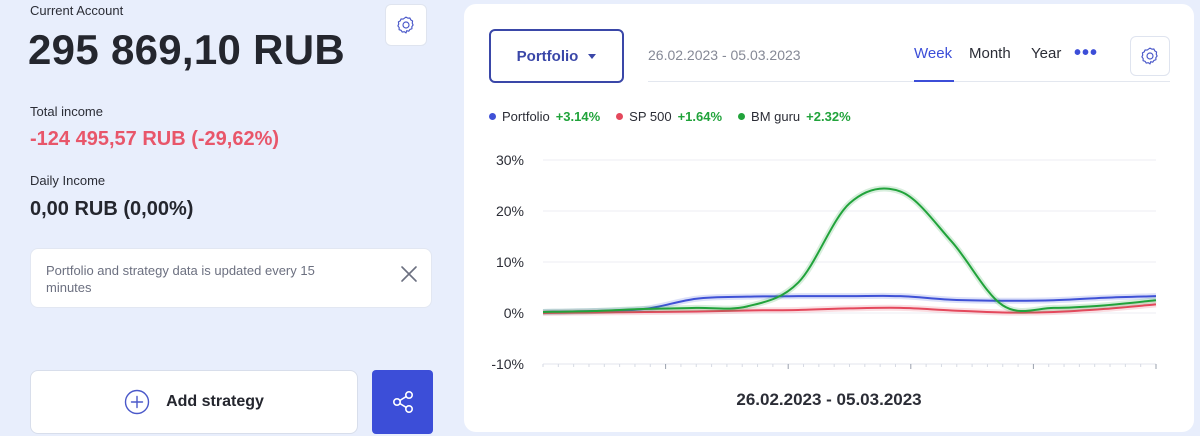  What do you see at coordinates (68, 180) in the screenshot?
I see `daily-income-label: Daily Income` at bounding box center [68, 180].